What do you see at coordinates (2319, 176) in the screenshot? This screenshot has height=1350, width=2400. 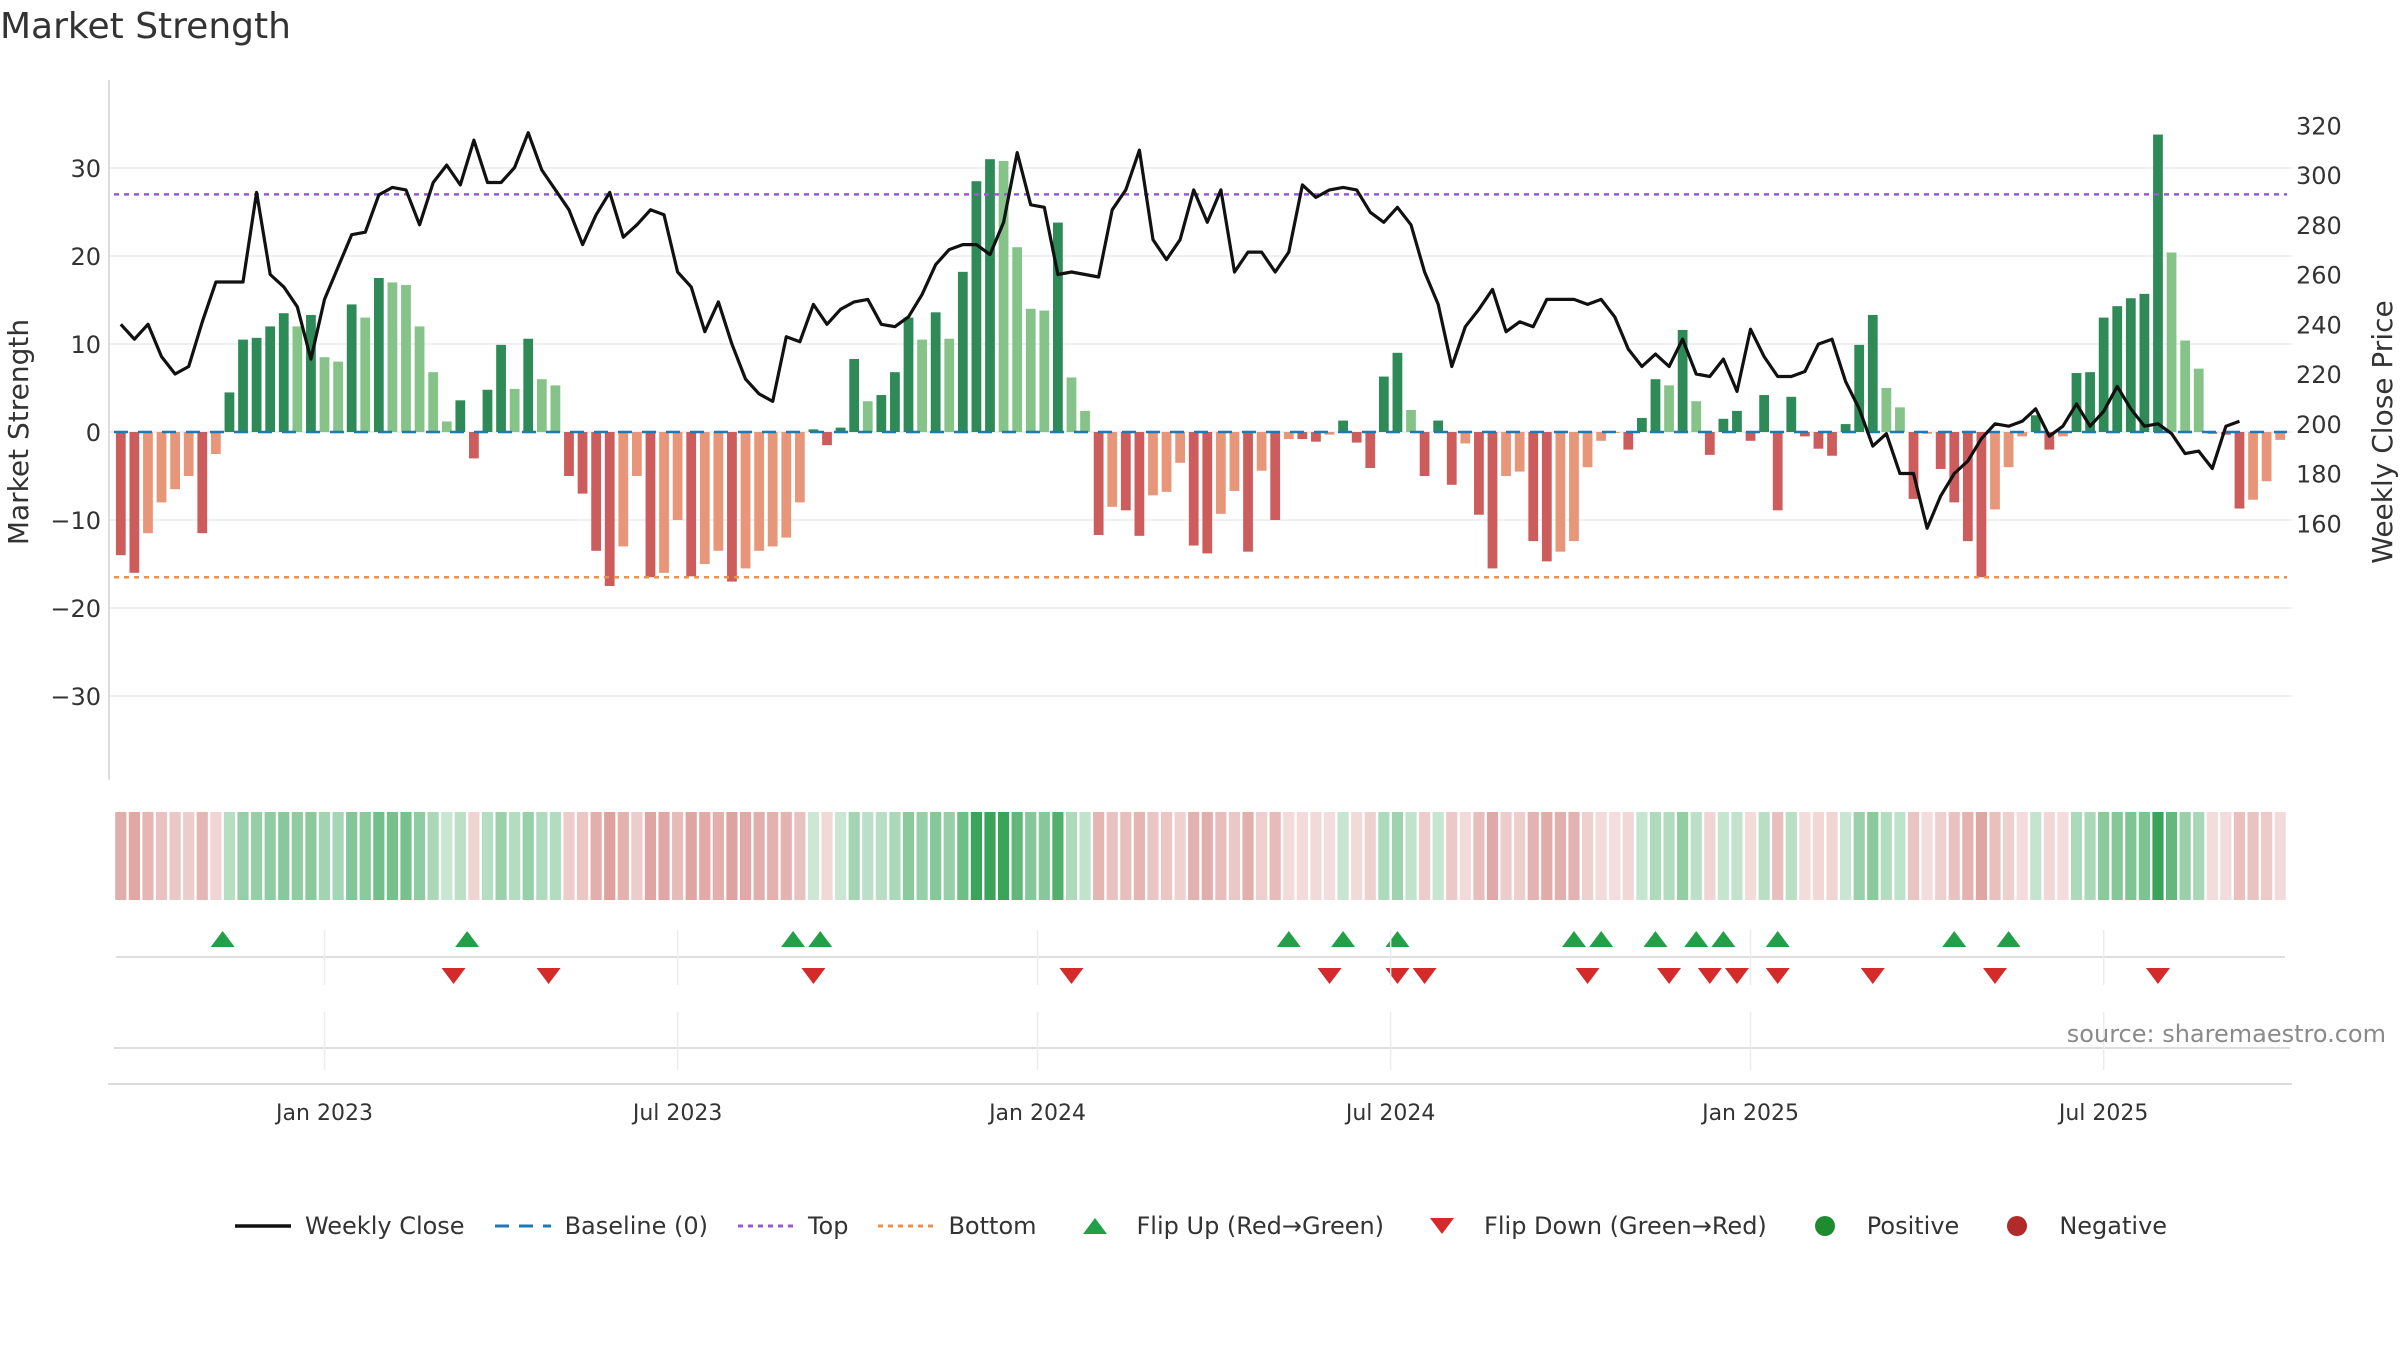 I see `y-right-tick-label: 300` at bounding box center [2319, 176].